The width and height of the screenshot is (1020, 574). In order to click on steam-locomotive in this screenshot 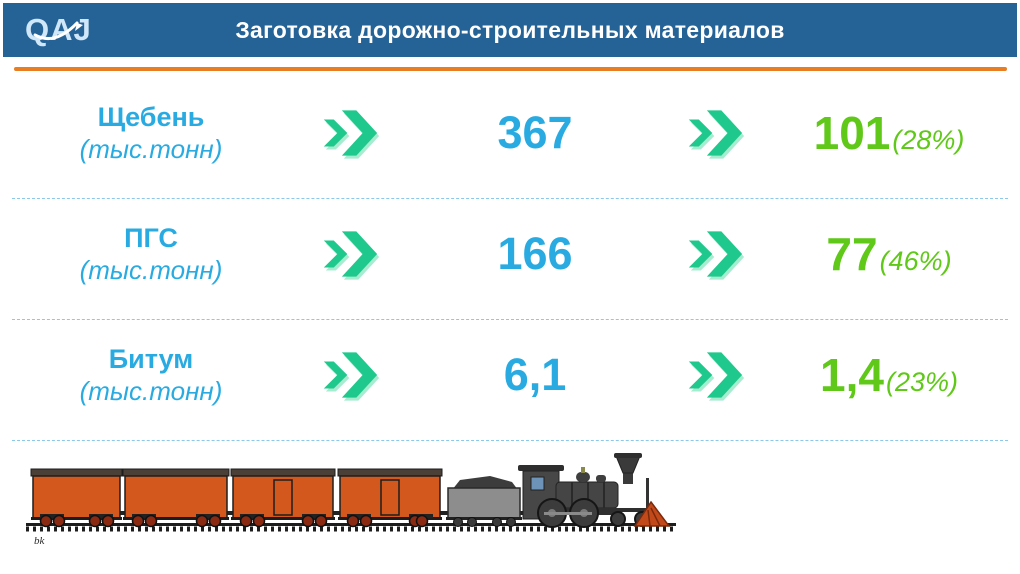, I will do `click(594, 490)`.